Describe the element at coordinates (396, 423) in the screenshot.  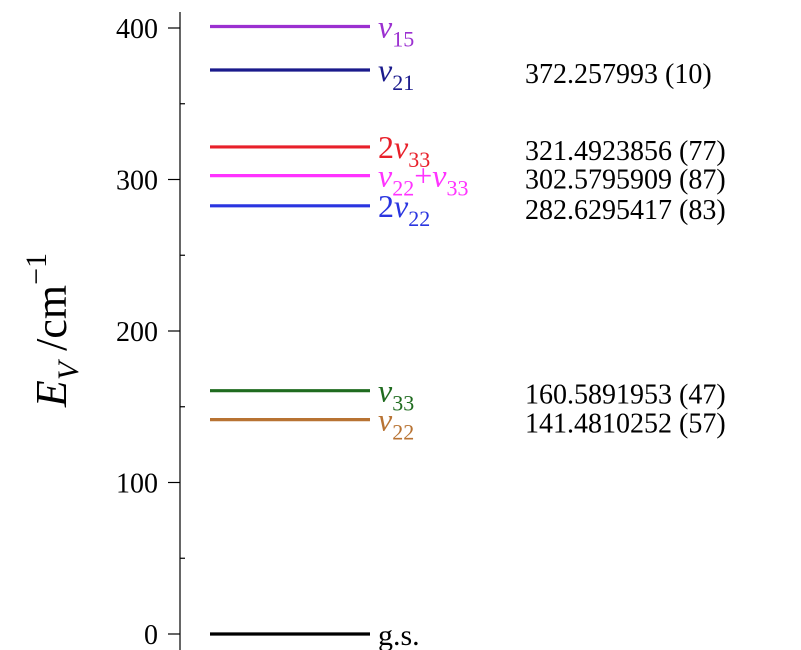
I see `level-label-nu22: ν22` at that location.